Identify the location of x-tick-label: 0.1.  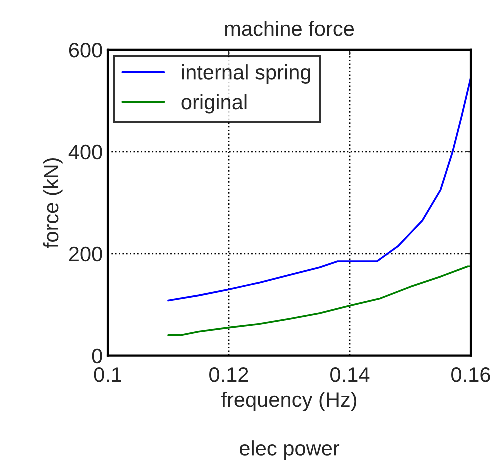
(108, 375).